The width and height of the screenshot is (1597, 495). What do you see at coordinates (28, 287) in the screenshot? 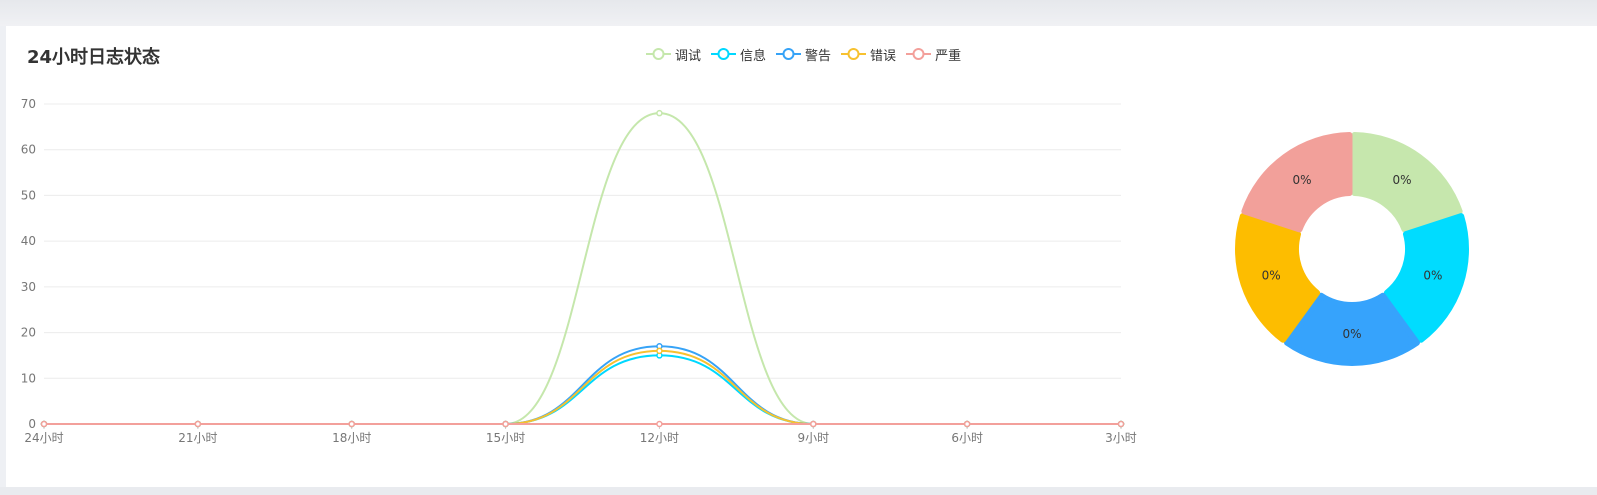
I see `y-tick-label: 30` at bounding box center [28, 287].